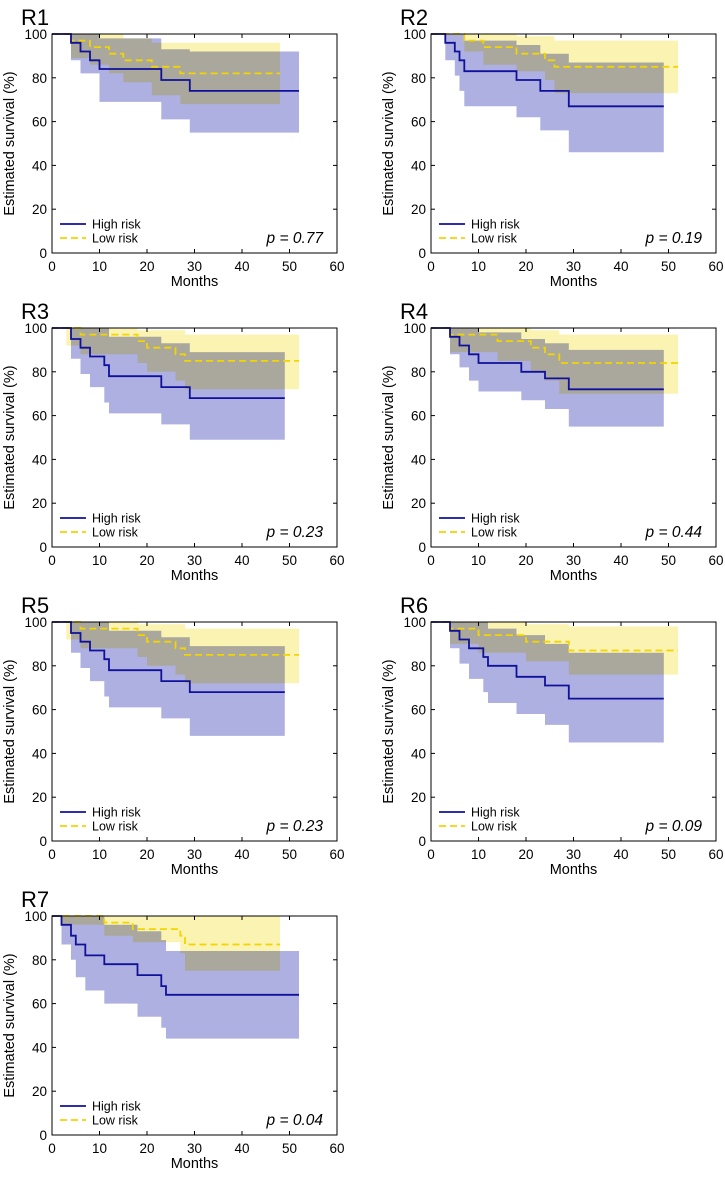 The height and width of the screenshot is (1181, 725). I want to click on panel-title: R1, so click(35, 17).